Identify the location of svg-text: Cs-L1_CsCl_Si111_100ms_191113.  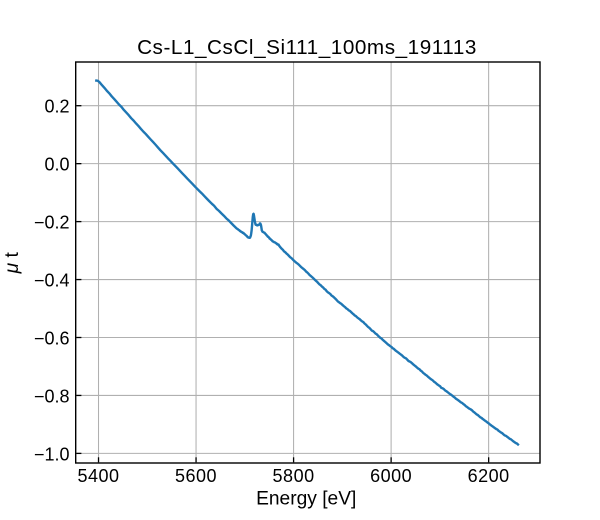
(307, 47).